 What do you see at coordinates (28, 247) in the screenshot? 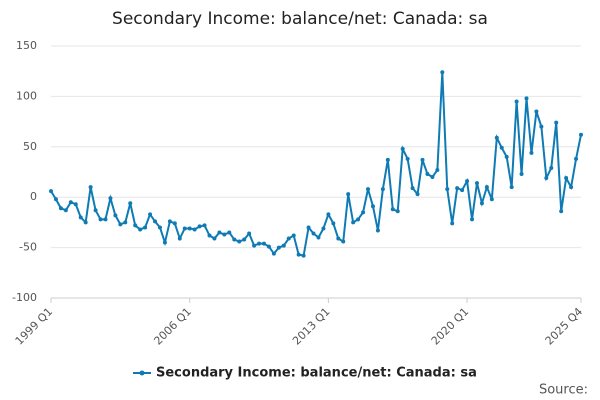
I see `y-tick-label: -50` at bounding box center [28, 247].